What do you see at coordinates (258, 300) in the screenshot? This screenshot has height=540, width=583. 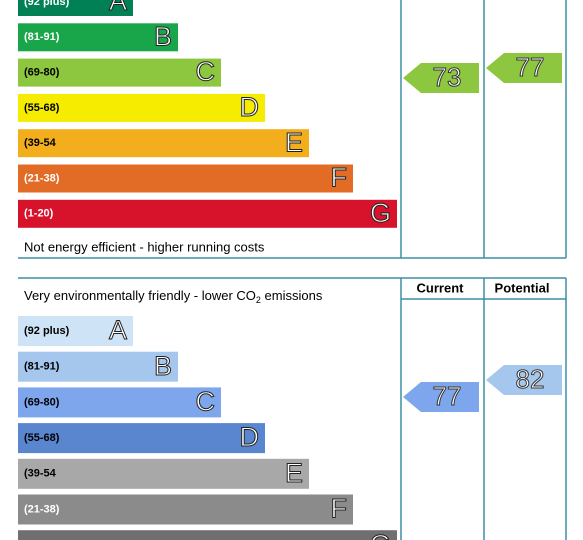 I see `intro-subscript: 2` at bounding box center [258, 300].